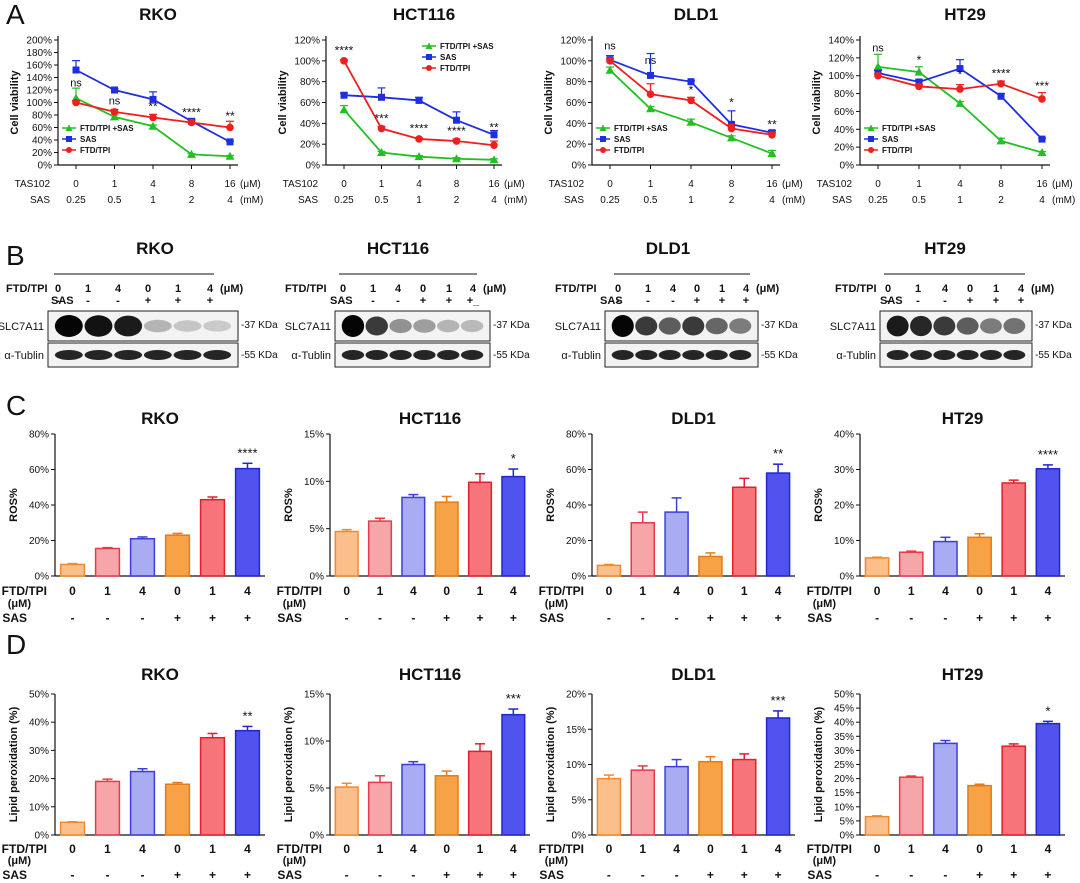 The width and height of the screenshot is (1080, 883). What do you see at coordinates (900, 128) in the screenshot?
I see `legend-entry: FTD/TPI +SAS` at bounding box center [900, 128].